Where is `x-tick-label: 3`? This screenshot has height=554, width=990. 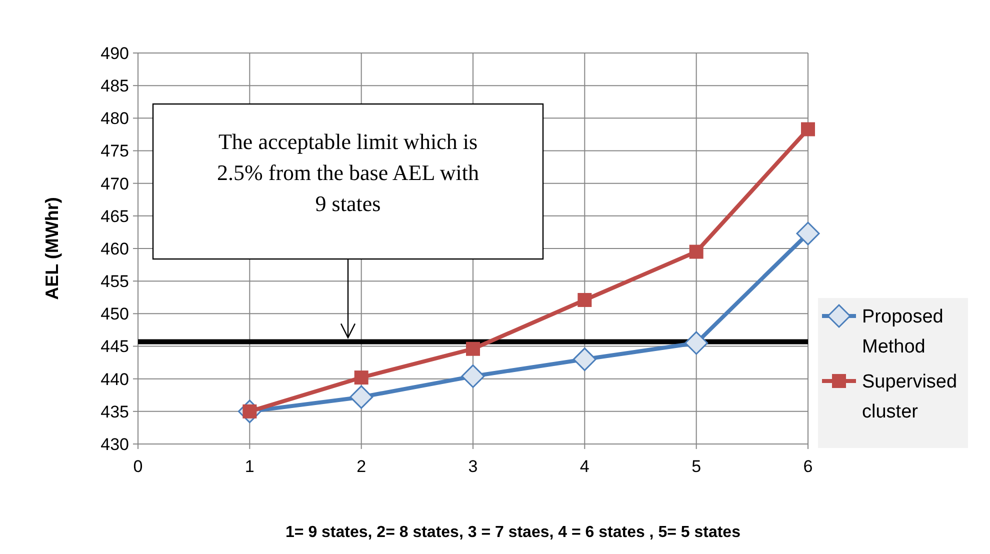
x-tick-label: 3 is located at coordinates (473, 466).